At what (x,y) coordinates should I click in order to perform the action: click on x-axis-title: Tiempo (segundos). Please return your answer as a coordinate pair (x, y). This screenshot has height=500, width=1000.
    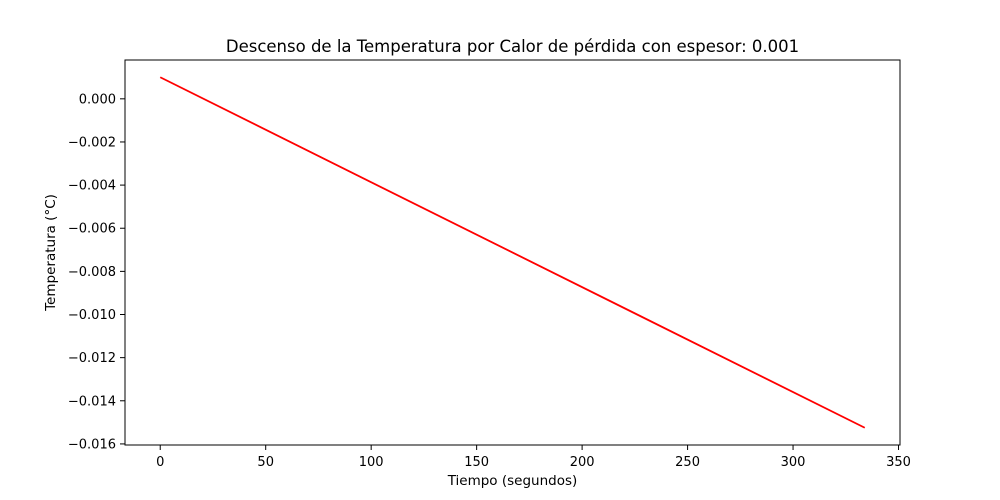
    Looking at the image, I should click on (512, 481).